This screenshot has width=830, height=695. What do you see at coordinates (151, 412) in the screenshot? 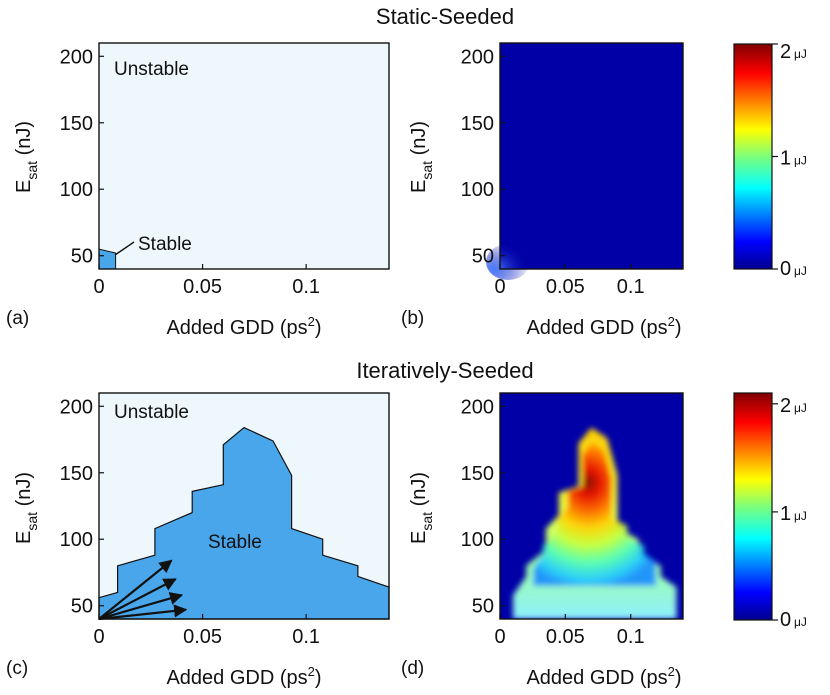
I see `panel-c-unstable-label: Unstable` at bounding box center [151, 412].